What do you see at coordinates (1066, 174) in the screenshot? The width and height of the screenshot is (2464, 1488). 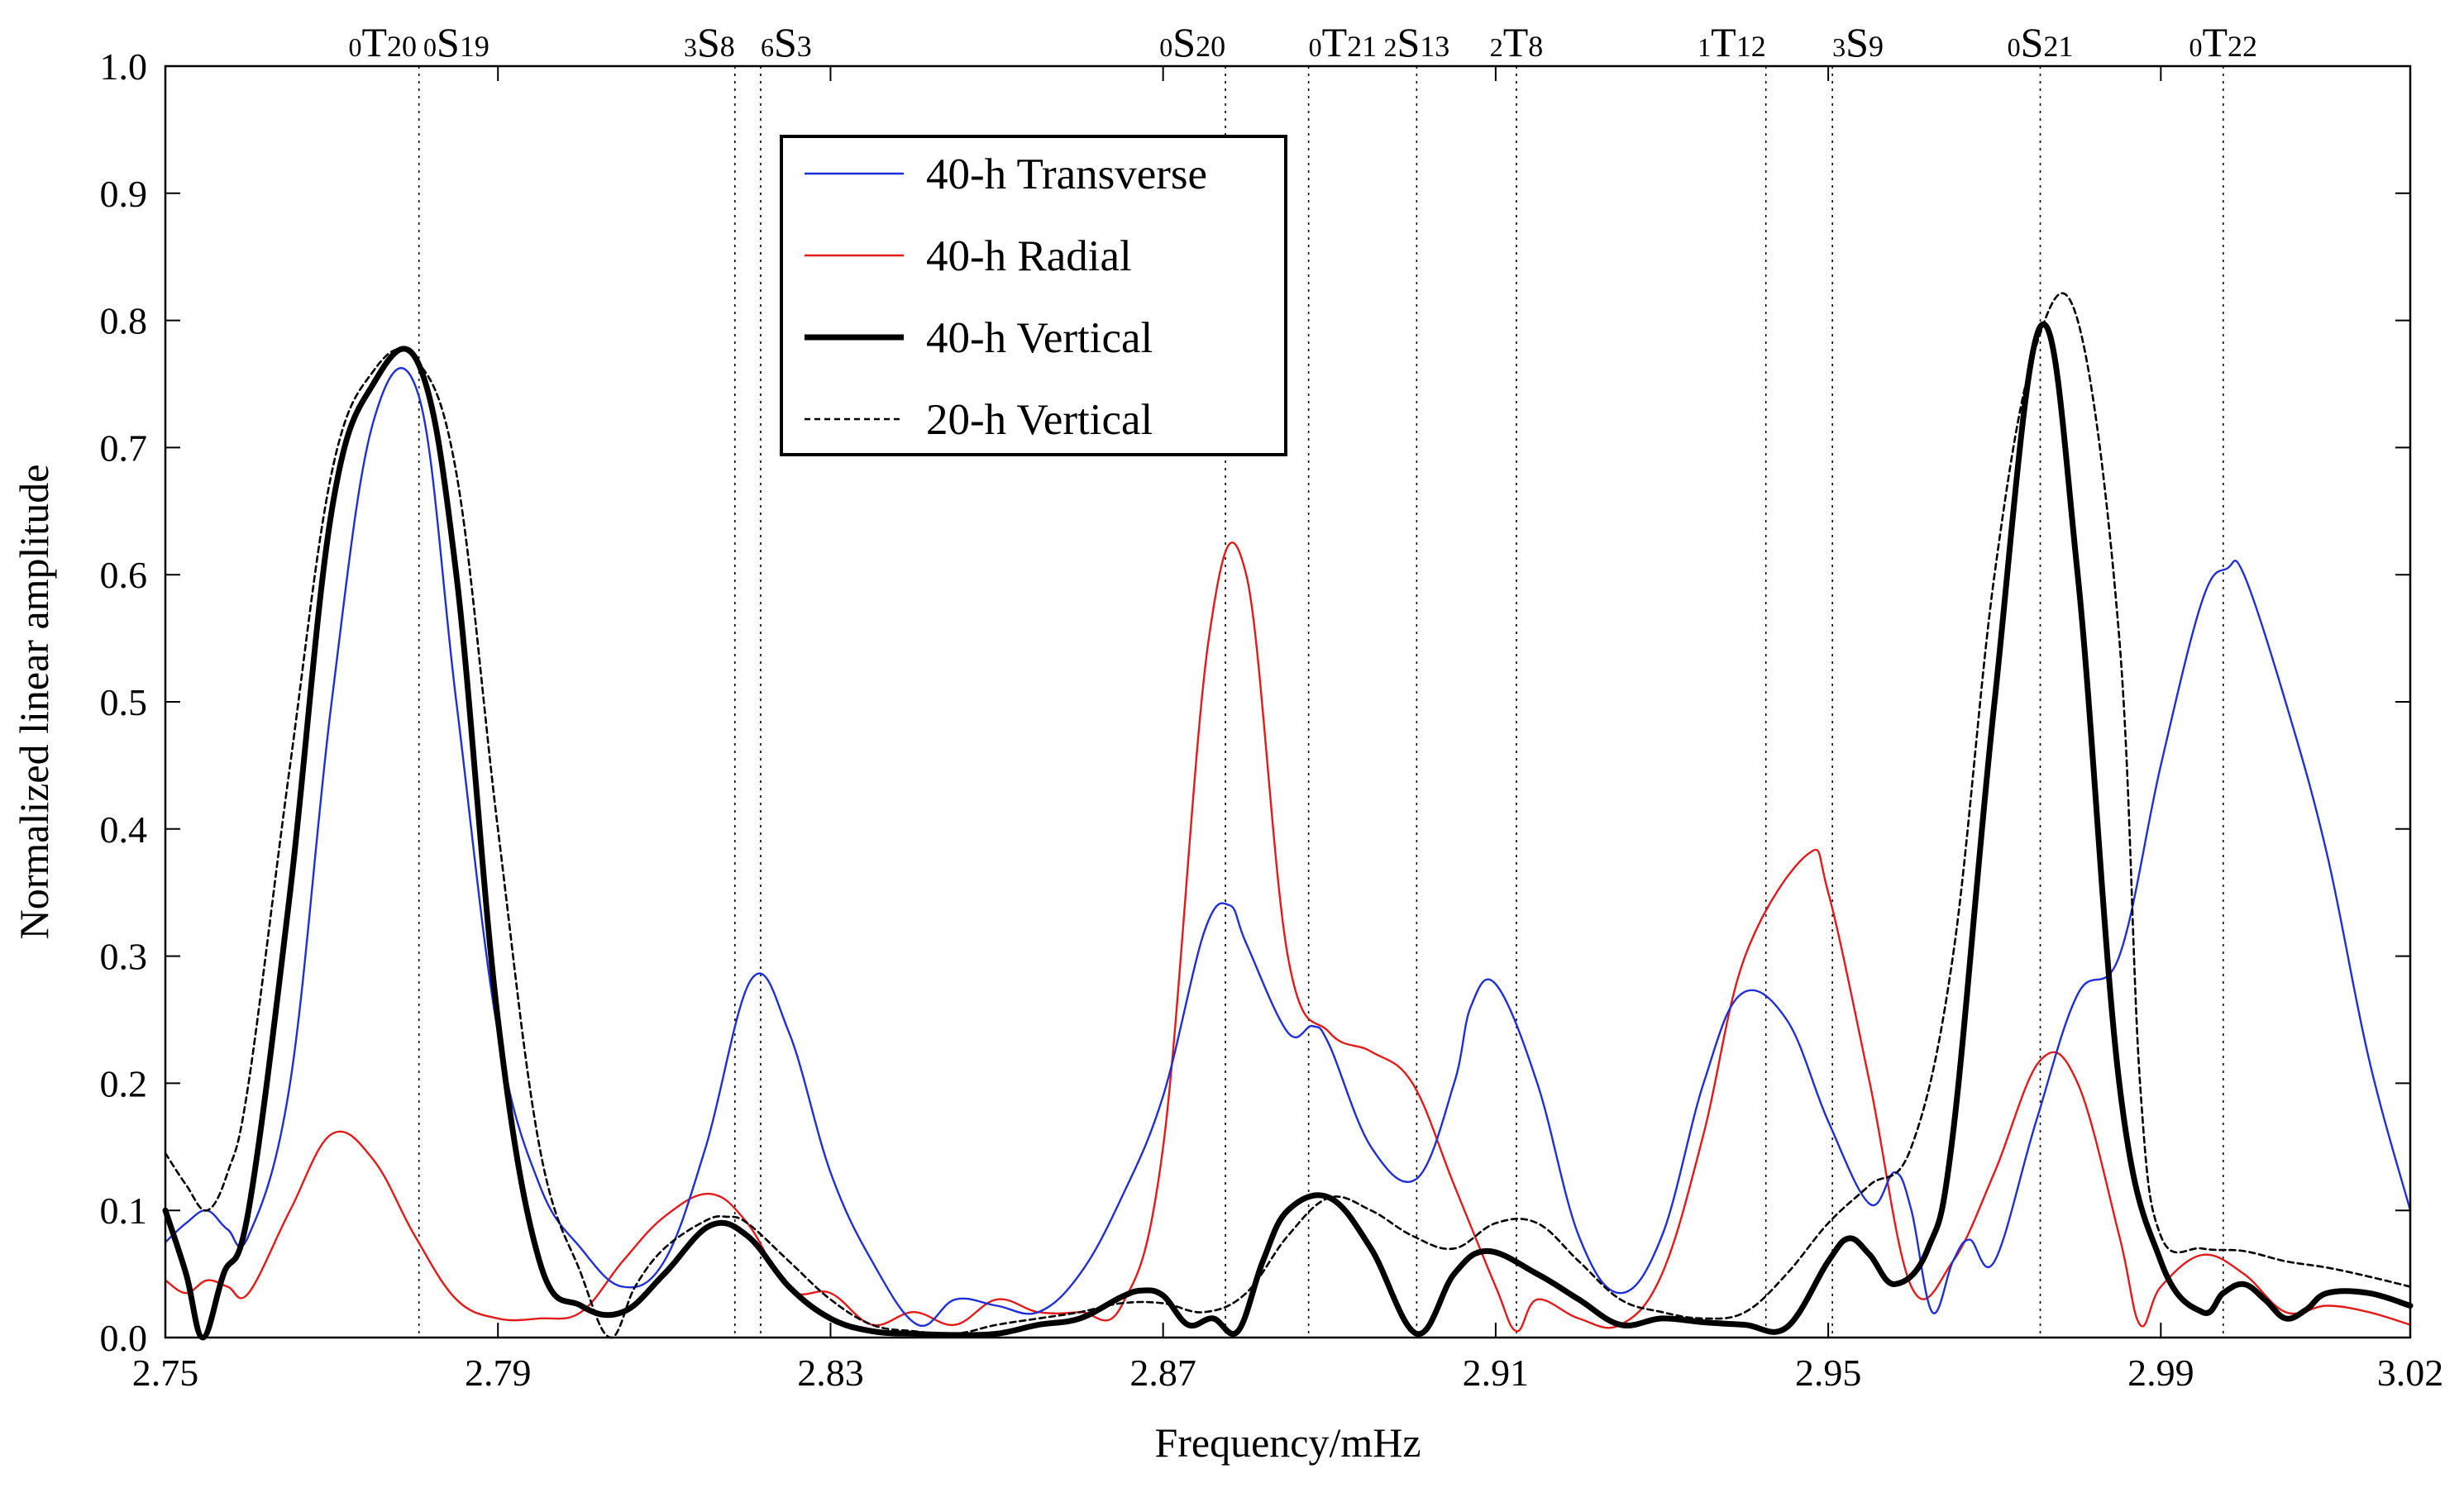 I see `legend-label: 40-h Transverse` at bounding box center [1066, 174].